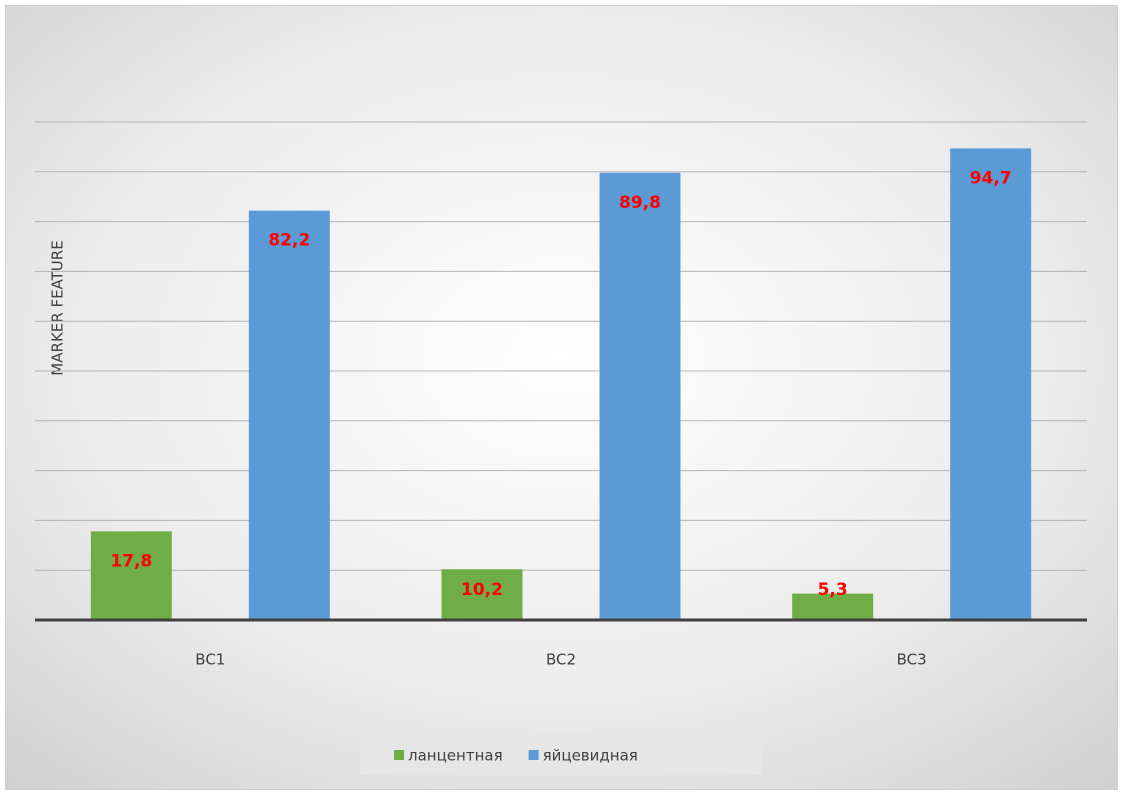  Describe the element at coordinates (991, 178) in the screenshot. I see `value-label: 94,7` at that location.